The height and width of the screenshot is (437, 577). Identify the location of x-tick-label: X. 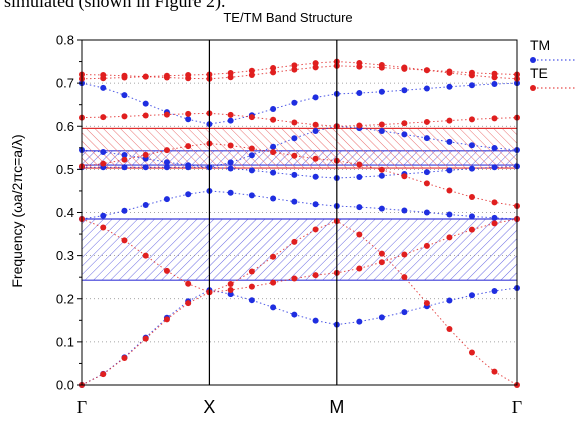
(209, 407).